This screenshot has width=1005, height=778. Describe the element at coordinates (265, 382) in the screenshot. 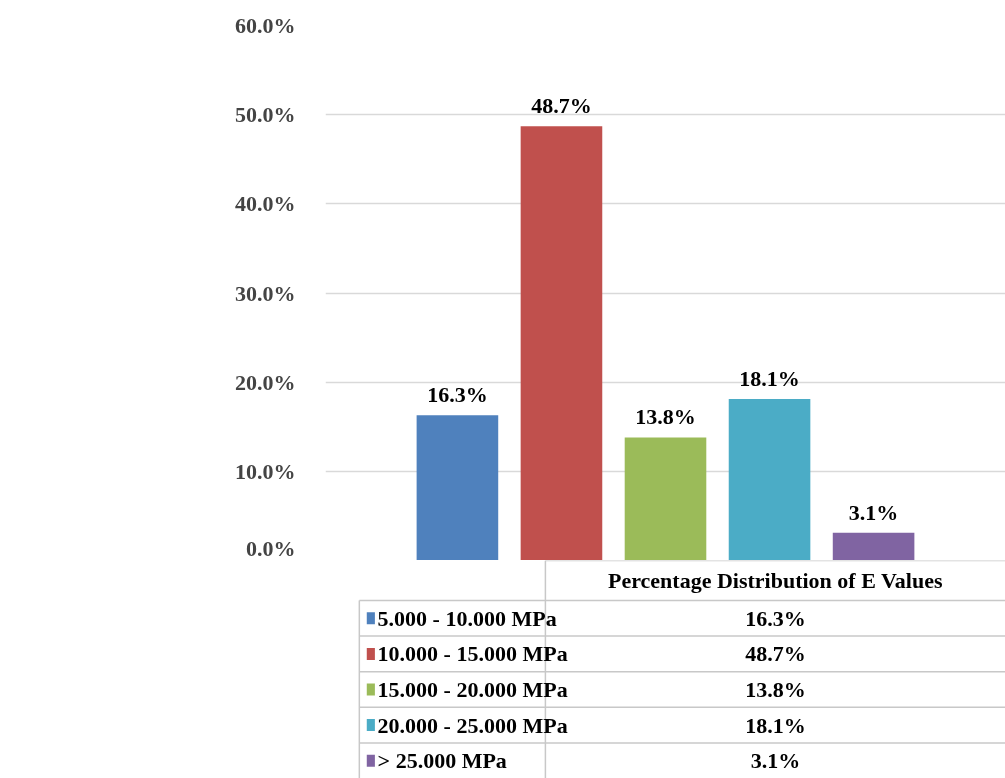

I see `y-tick-label: 20.0%` at that location.